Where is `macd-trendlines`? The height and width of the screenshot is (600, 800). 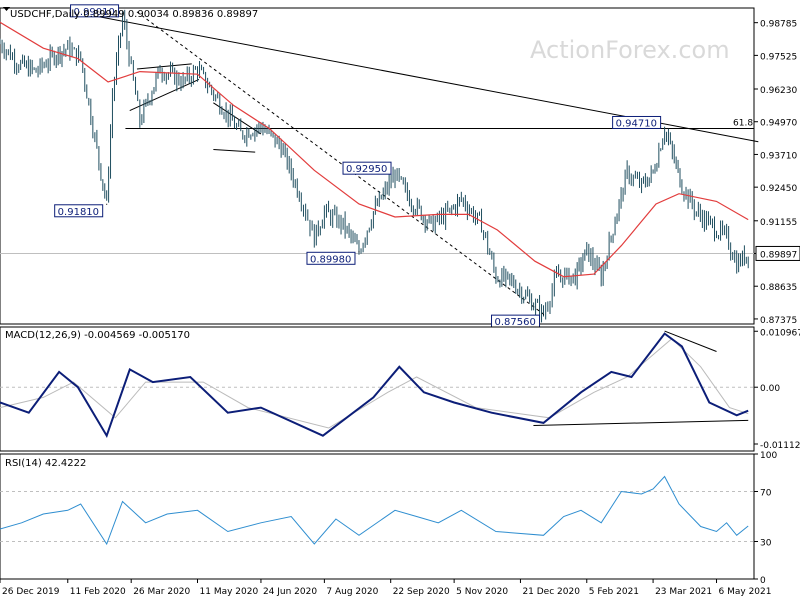
macd-trendlines is located at coordinates (641, 378).